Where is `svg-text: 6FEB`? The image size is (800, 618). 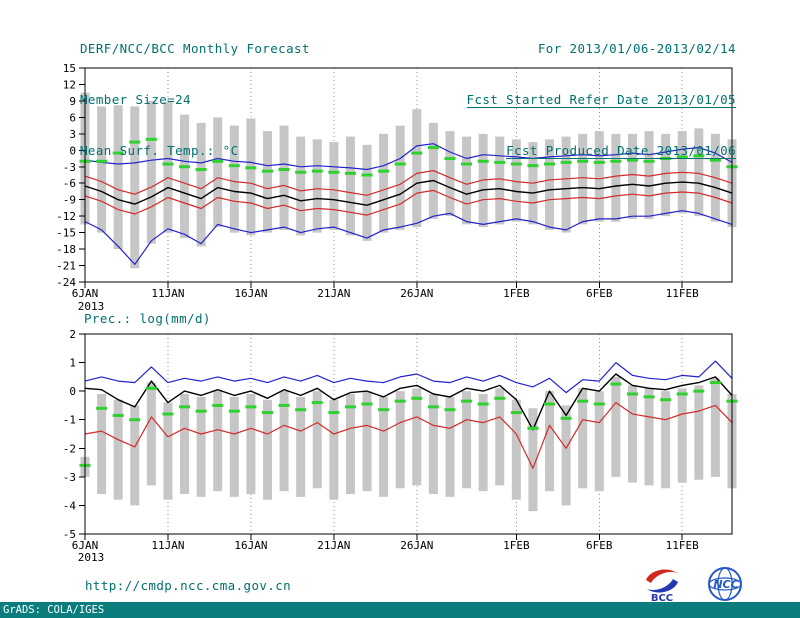 svg-text: 6FEB is located at coordinates (599, 545).